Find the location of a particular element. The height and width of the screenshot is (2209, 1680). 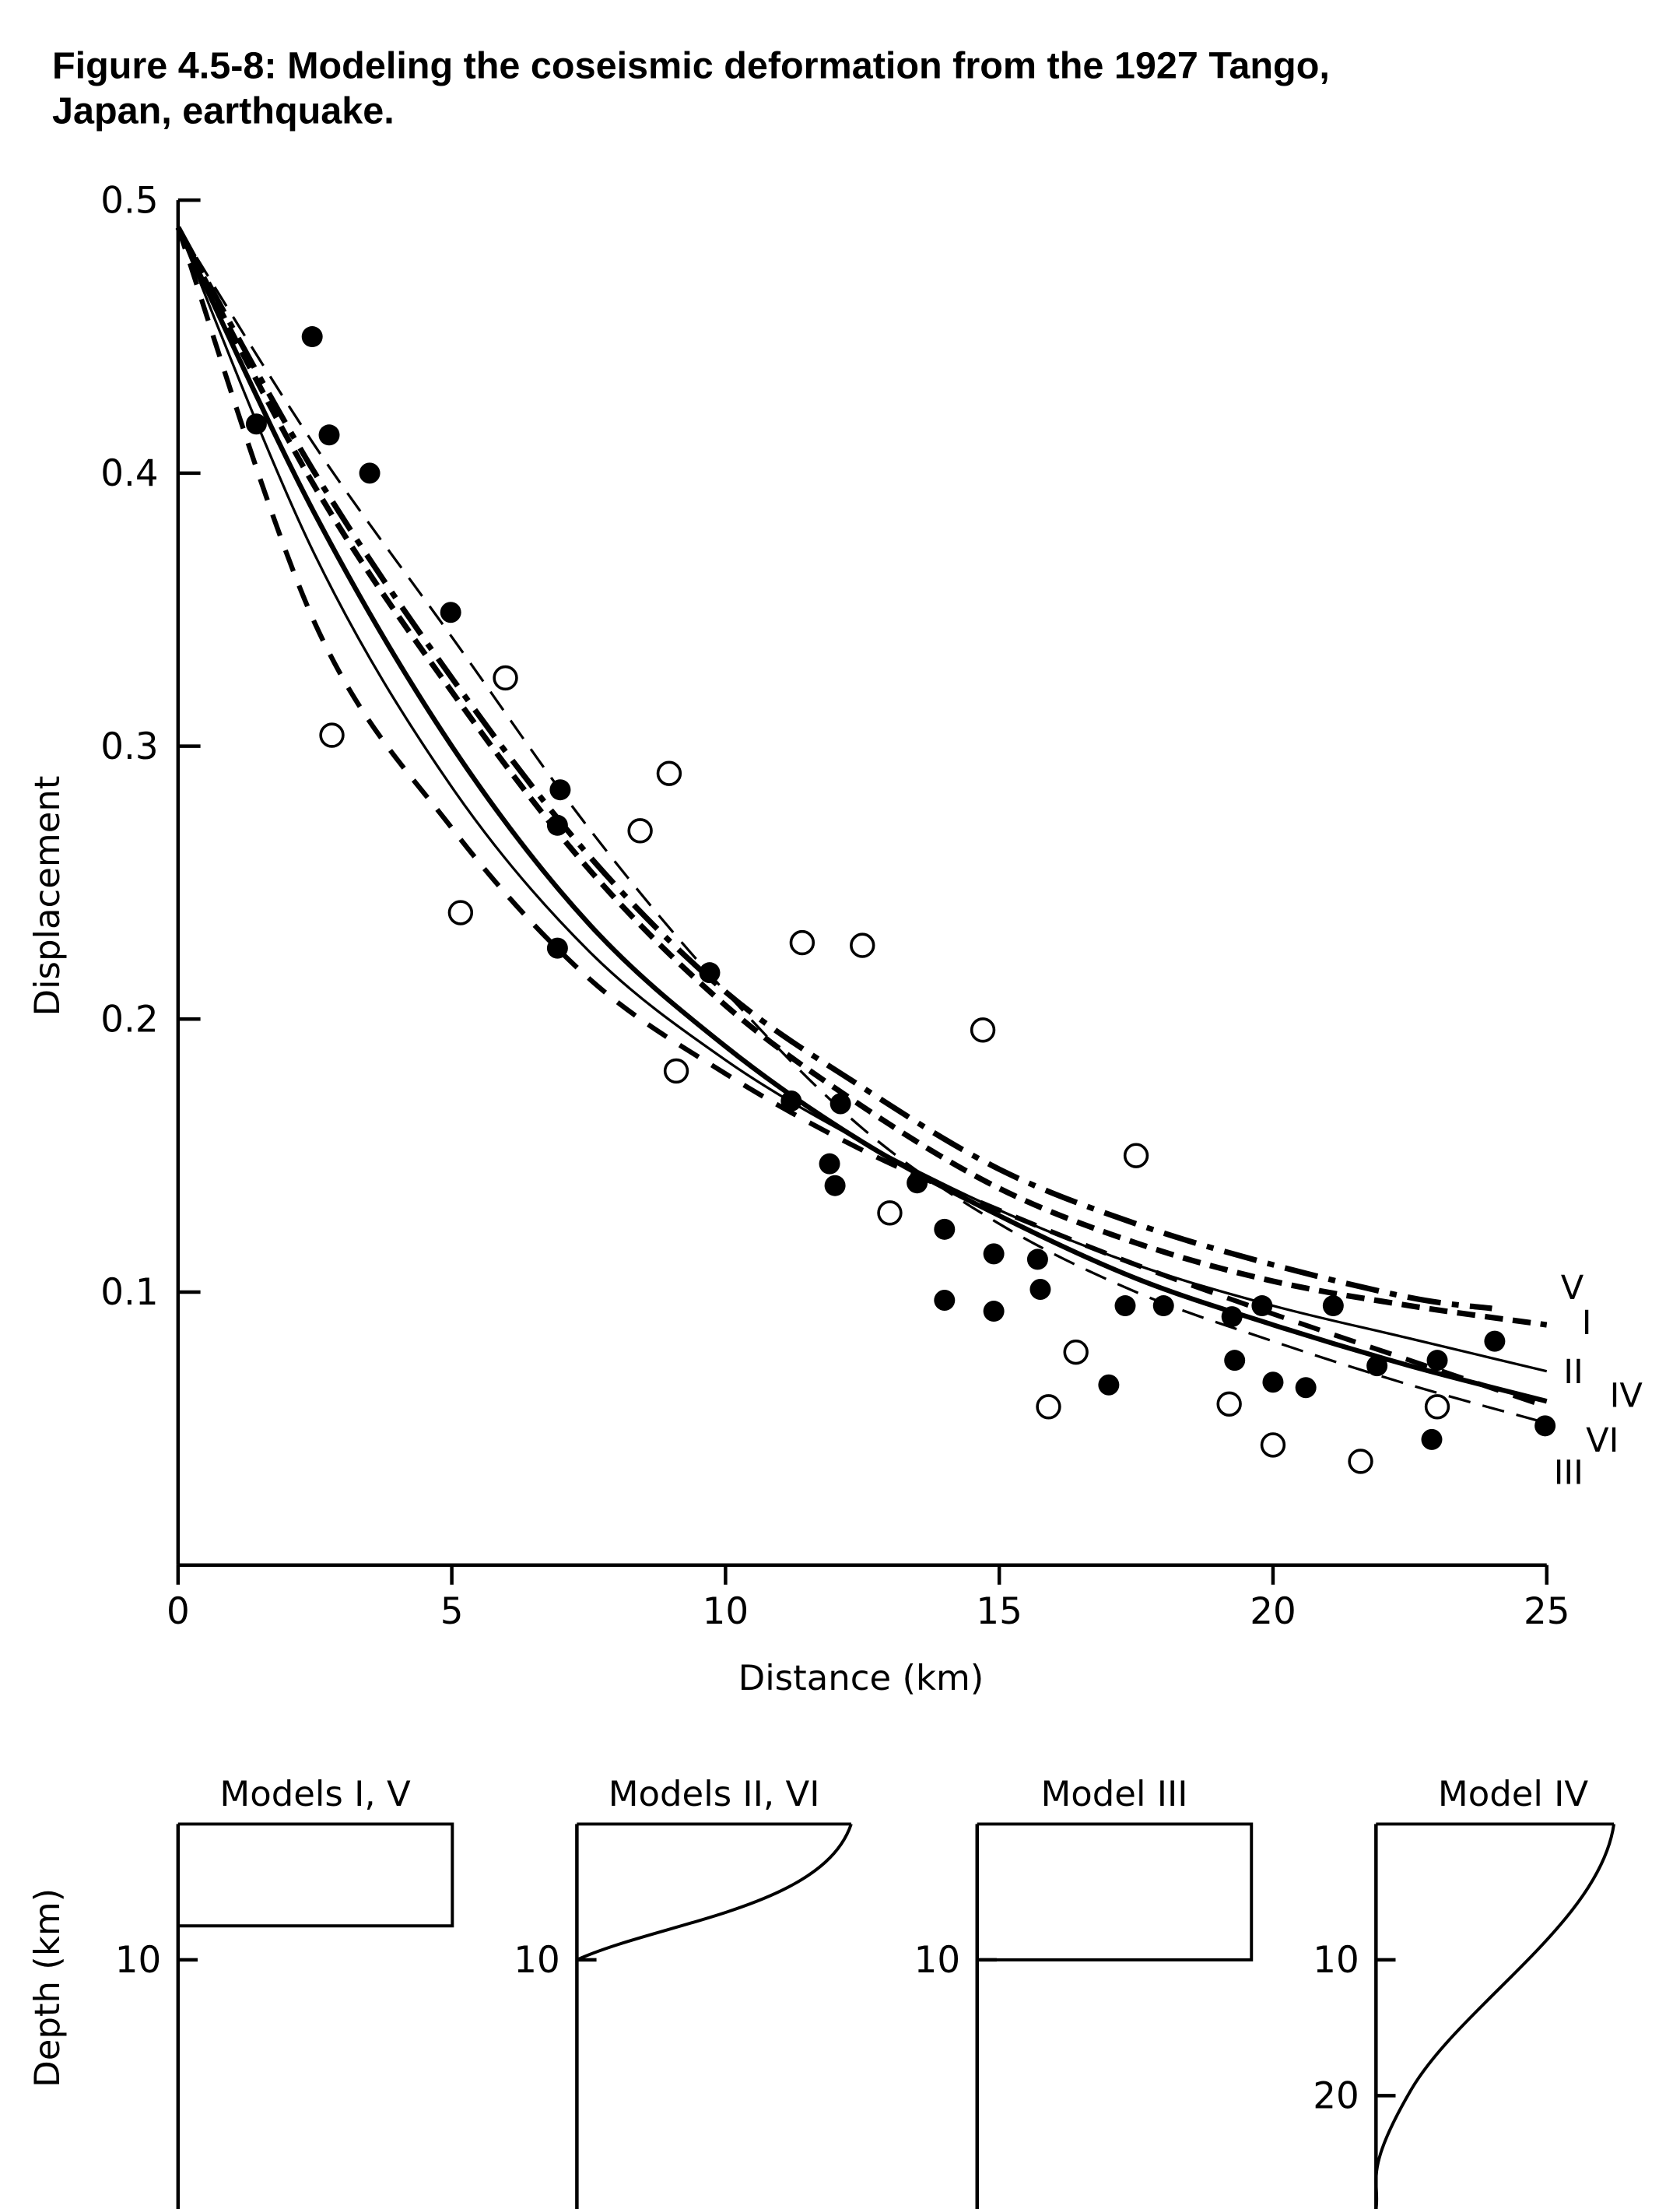

x-tick-label: 25 is located at coordinates (1547, 1612).